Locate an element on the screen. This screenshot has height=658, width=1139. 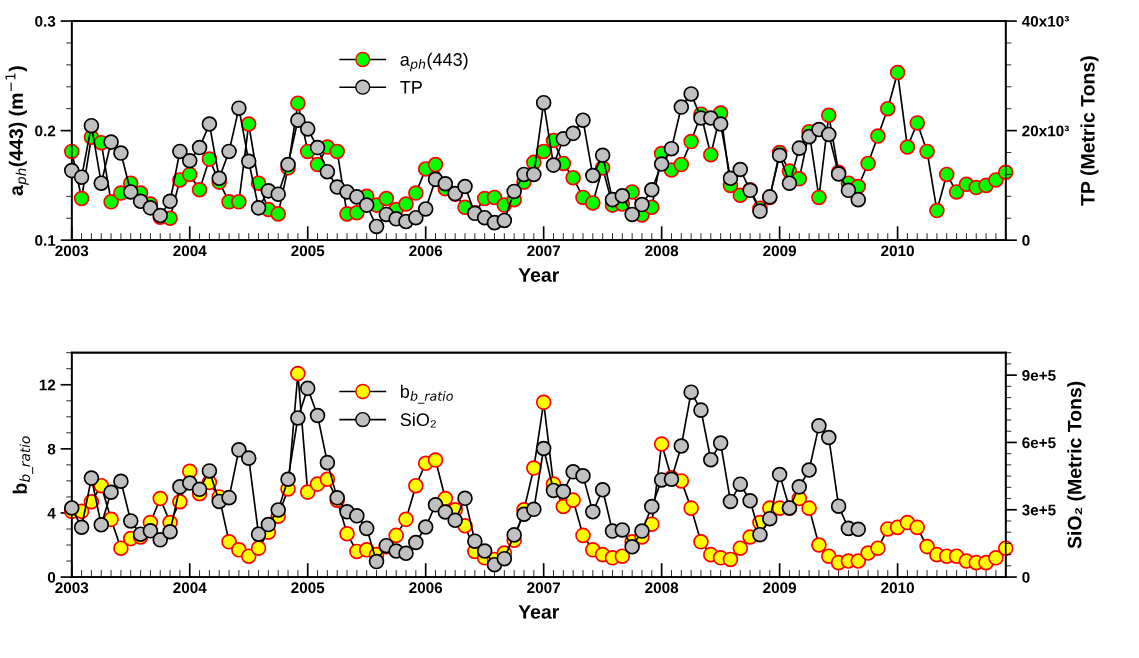
legend-label: b$_{b_ratio}$ is located at coordinates (426, 394).